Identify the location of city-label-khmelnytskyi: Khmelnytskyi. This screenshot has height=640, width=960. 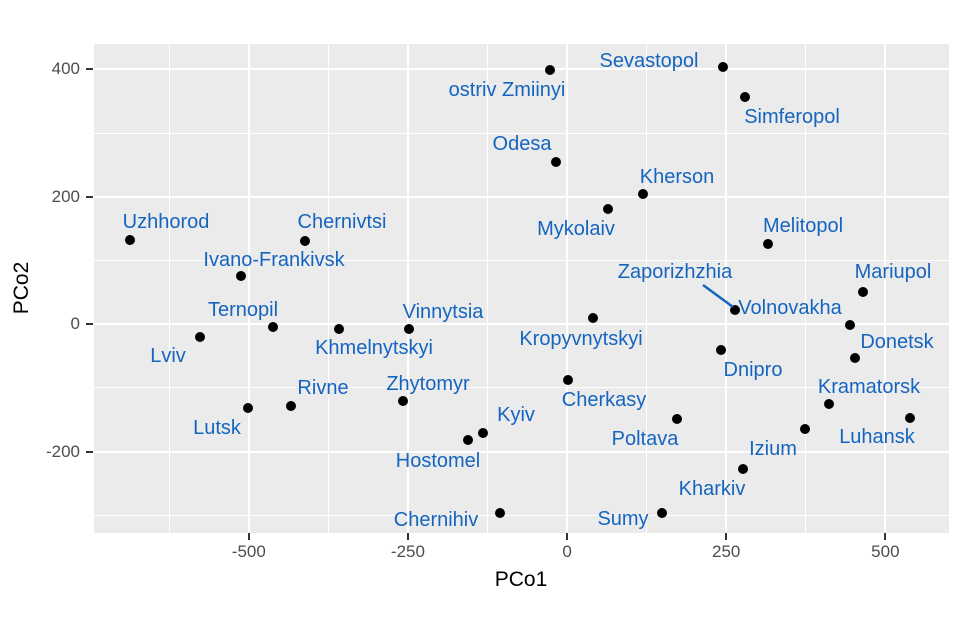
(374, 348).